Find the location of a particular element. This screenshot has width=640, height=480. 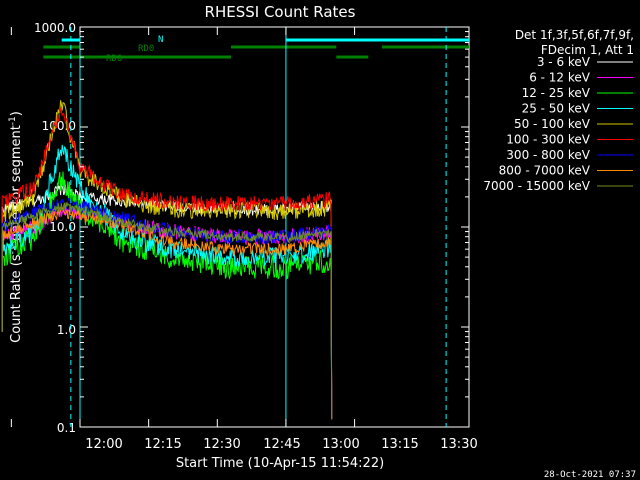

legend-label: 50 - 100 keV is located at coordinates (552, 124).